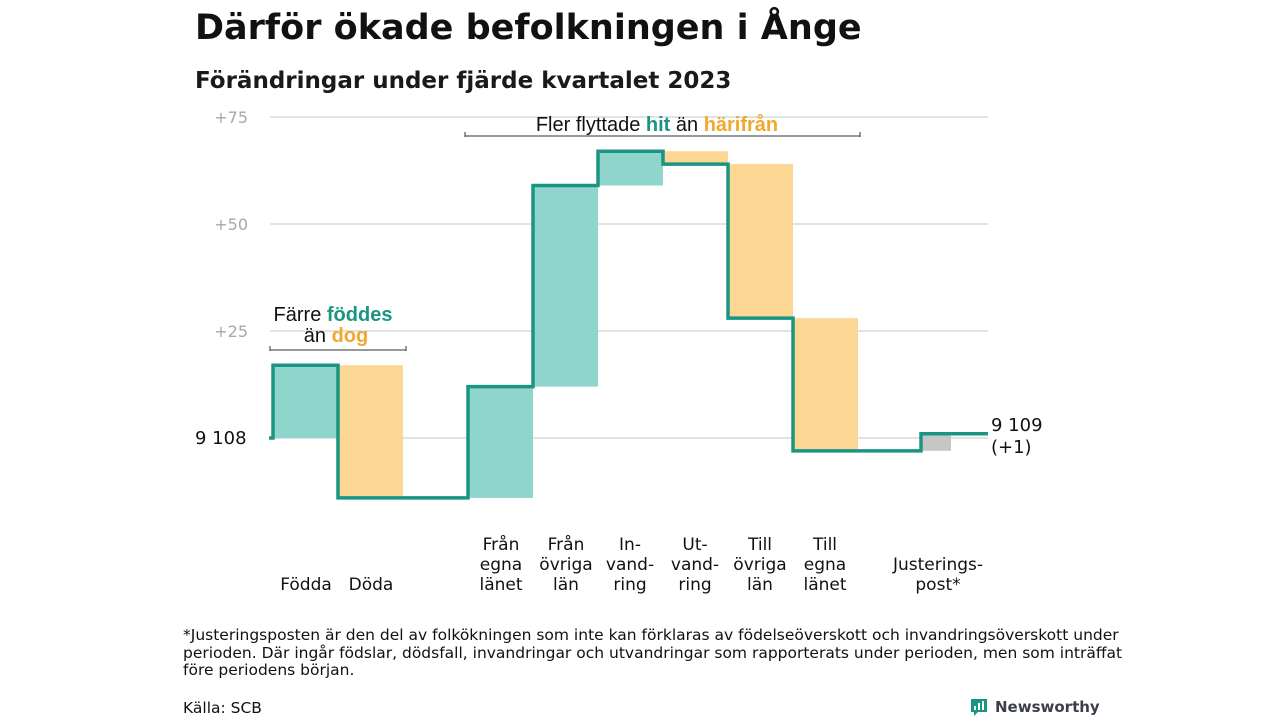  I want to click on annotation-more-moved-here: Fler flyttade hit än härifrån, so click(657, 124).